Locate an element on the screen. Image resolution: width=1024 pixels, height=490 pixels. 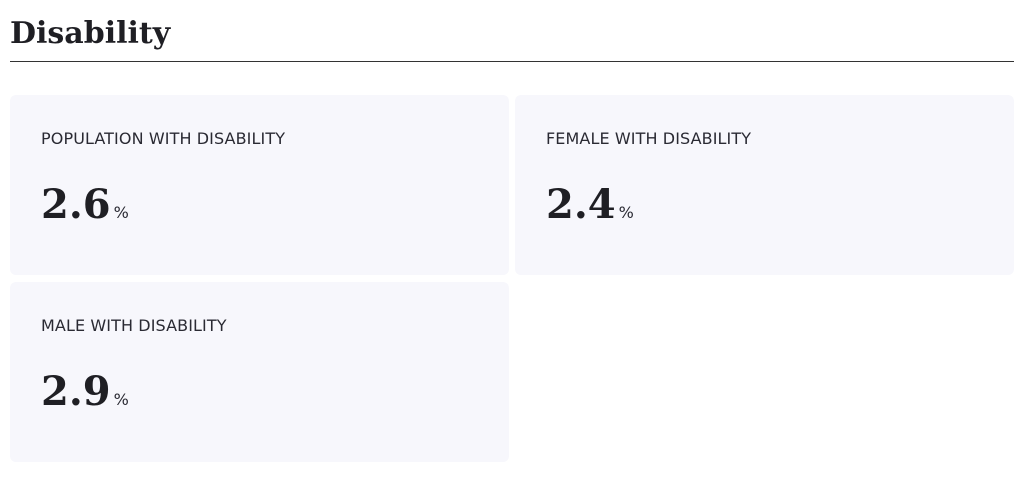
stat-label: POPULATION WITH DISABILITY is located at coordinates (163, 138).